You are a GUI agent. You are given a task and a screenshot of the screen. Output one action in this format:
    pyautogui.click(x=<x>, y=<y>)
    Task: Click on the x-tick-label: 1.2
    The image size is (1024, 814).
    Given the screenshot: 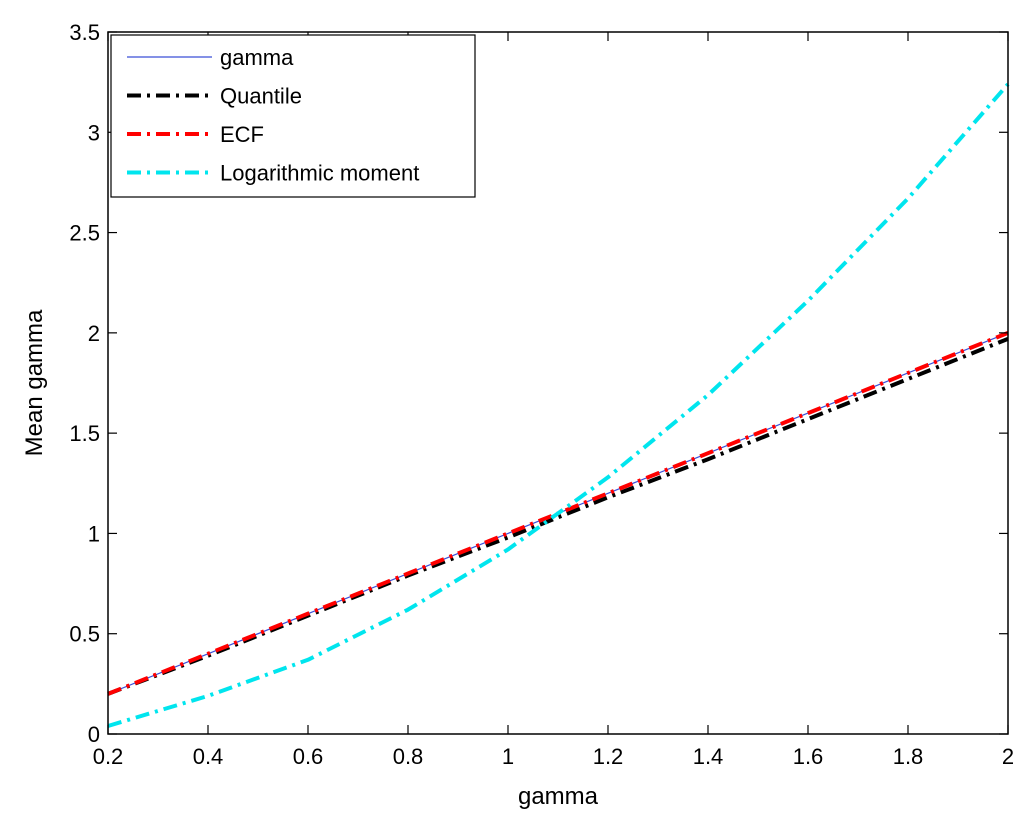 What is the action you would take?
    pyautogui.click(x=608, y=756)
    